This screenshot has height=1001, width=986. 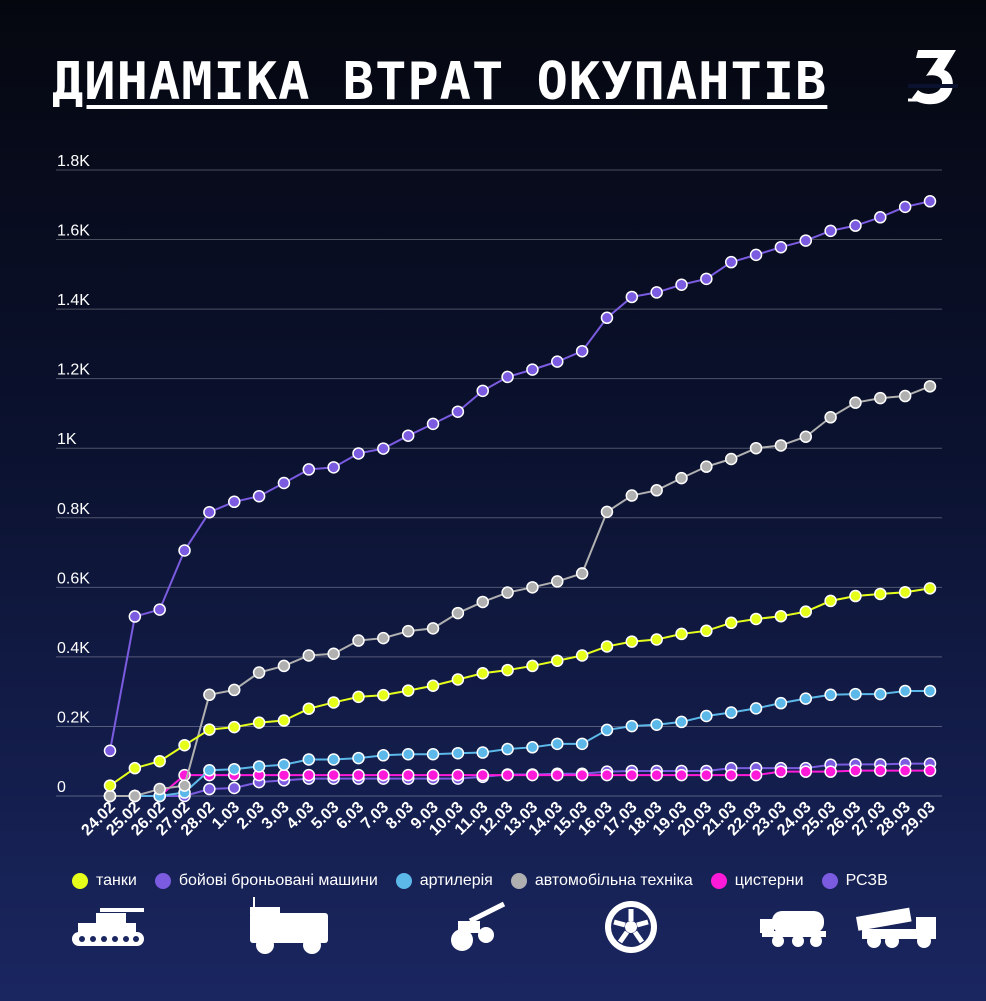 What do you see at coordinates (73, 161) in the screenshot?
I see `y-tick-label: 1.8K` at bounding box center [73, 161].